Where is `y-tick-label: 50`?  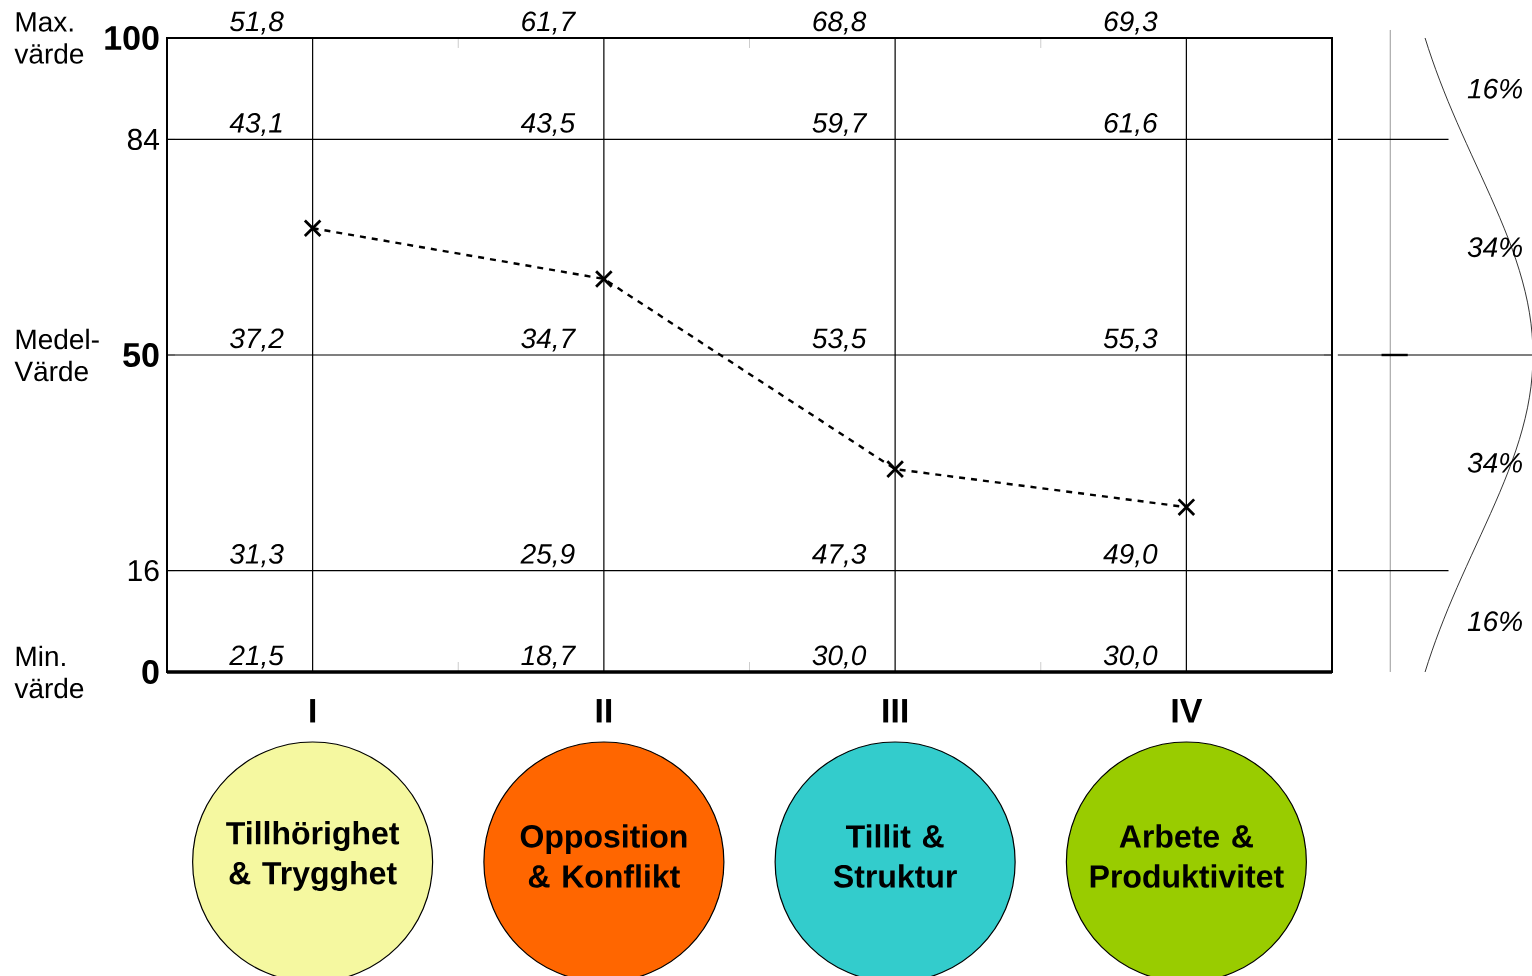
y-tick-label: 50 is located at coordinates (141, 355).